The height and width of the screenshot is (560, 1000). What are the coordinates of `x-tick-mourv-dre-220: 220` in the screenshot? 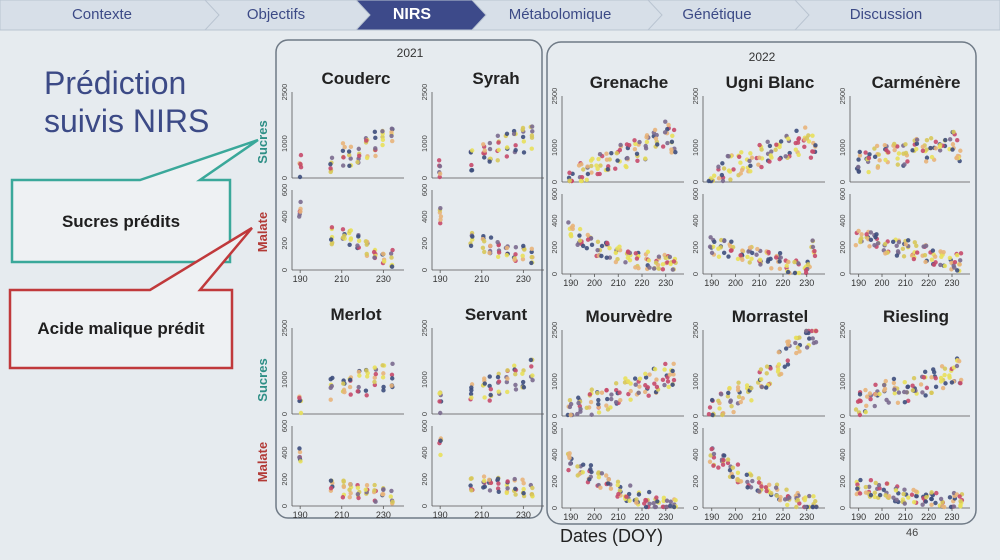 It's located at (641, 517).